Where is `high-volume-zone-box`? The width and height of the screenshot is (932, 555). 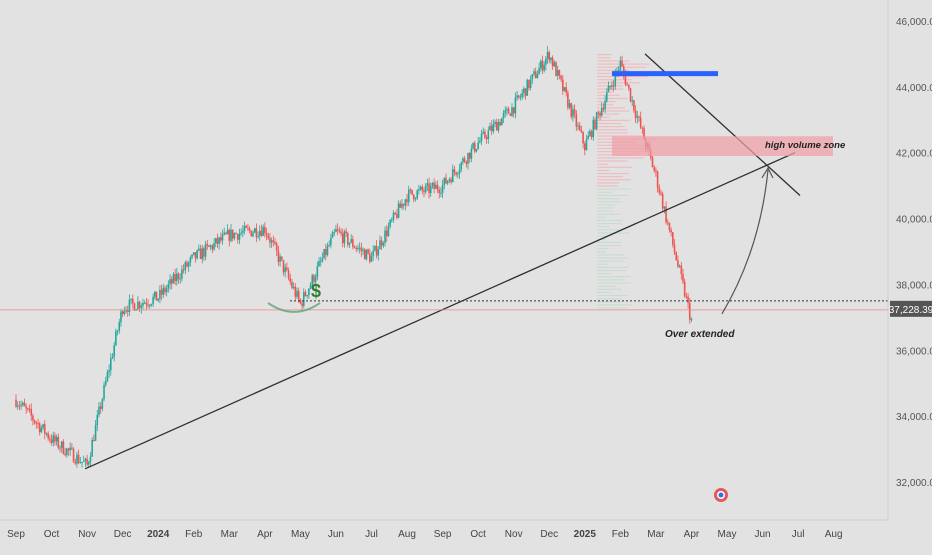 high-volume-zone-box is located at coordinates (722, 146).